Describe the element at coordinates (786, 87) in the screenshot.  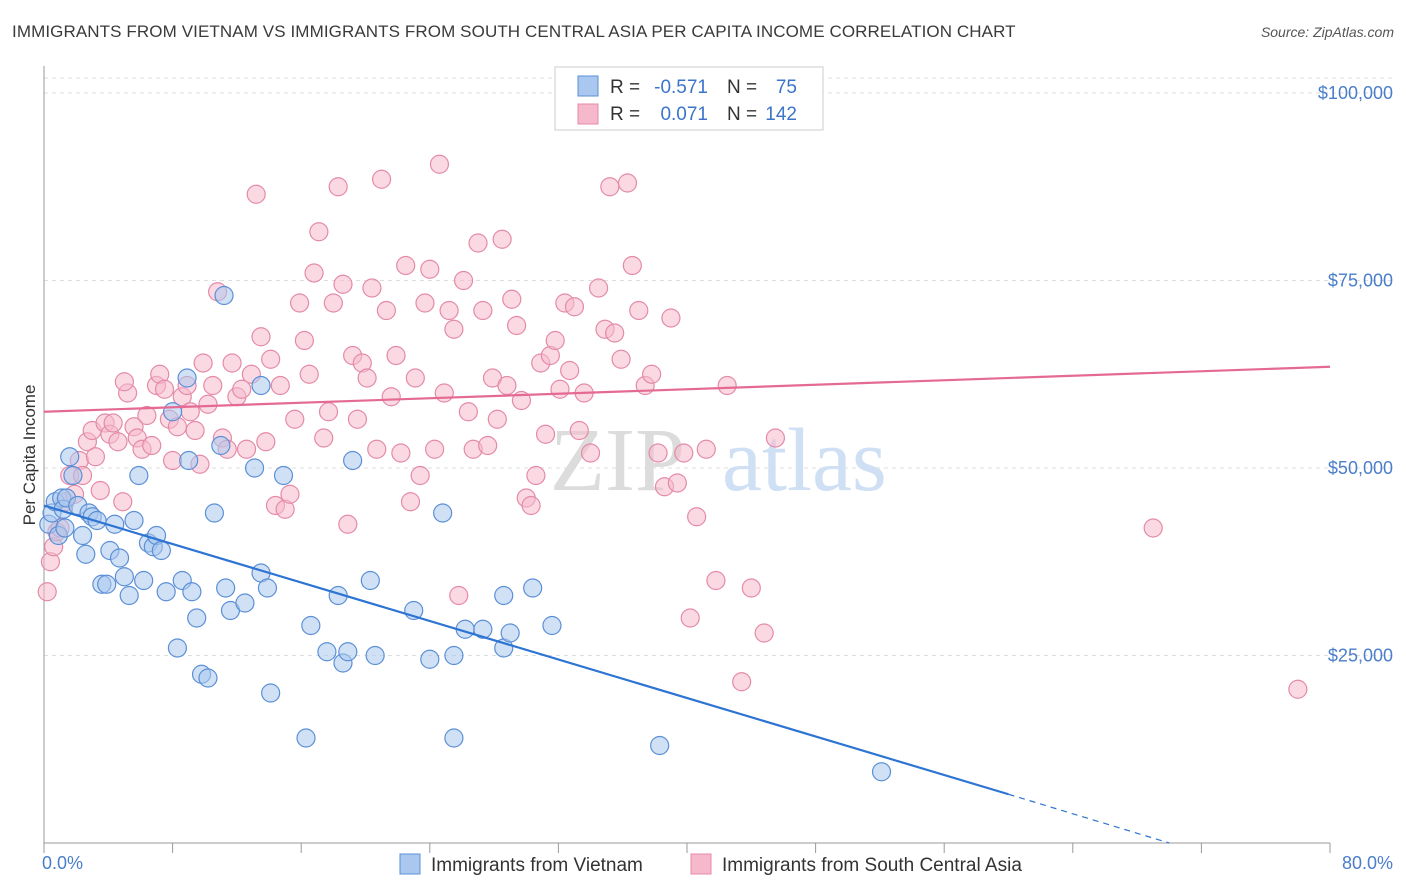
I see `legend-n-value-1: 75` at that location.